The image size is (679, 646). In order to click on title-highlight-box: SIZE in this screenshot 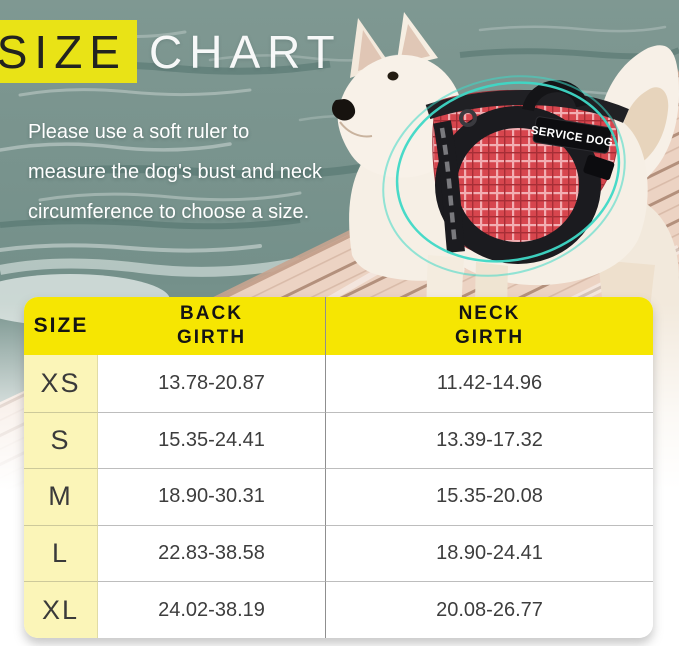, I will do `click(68, 51)`.